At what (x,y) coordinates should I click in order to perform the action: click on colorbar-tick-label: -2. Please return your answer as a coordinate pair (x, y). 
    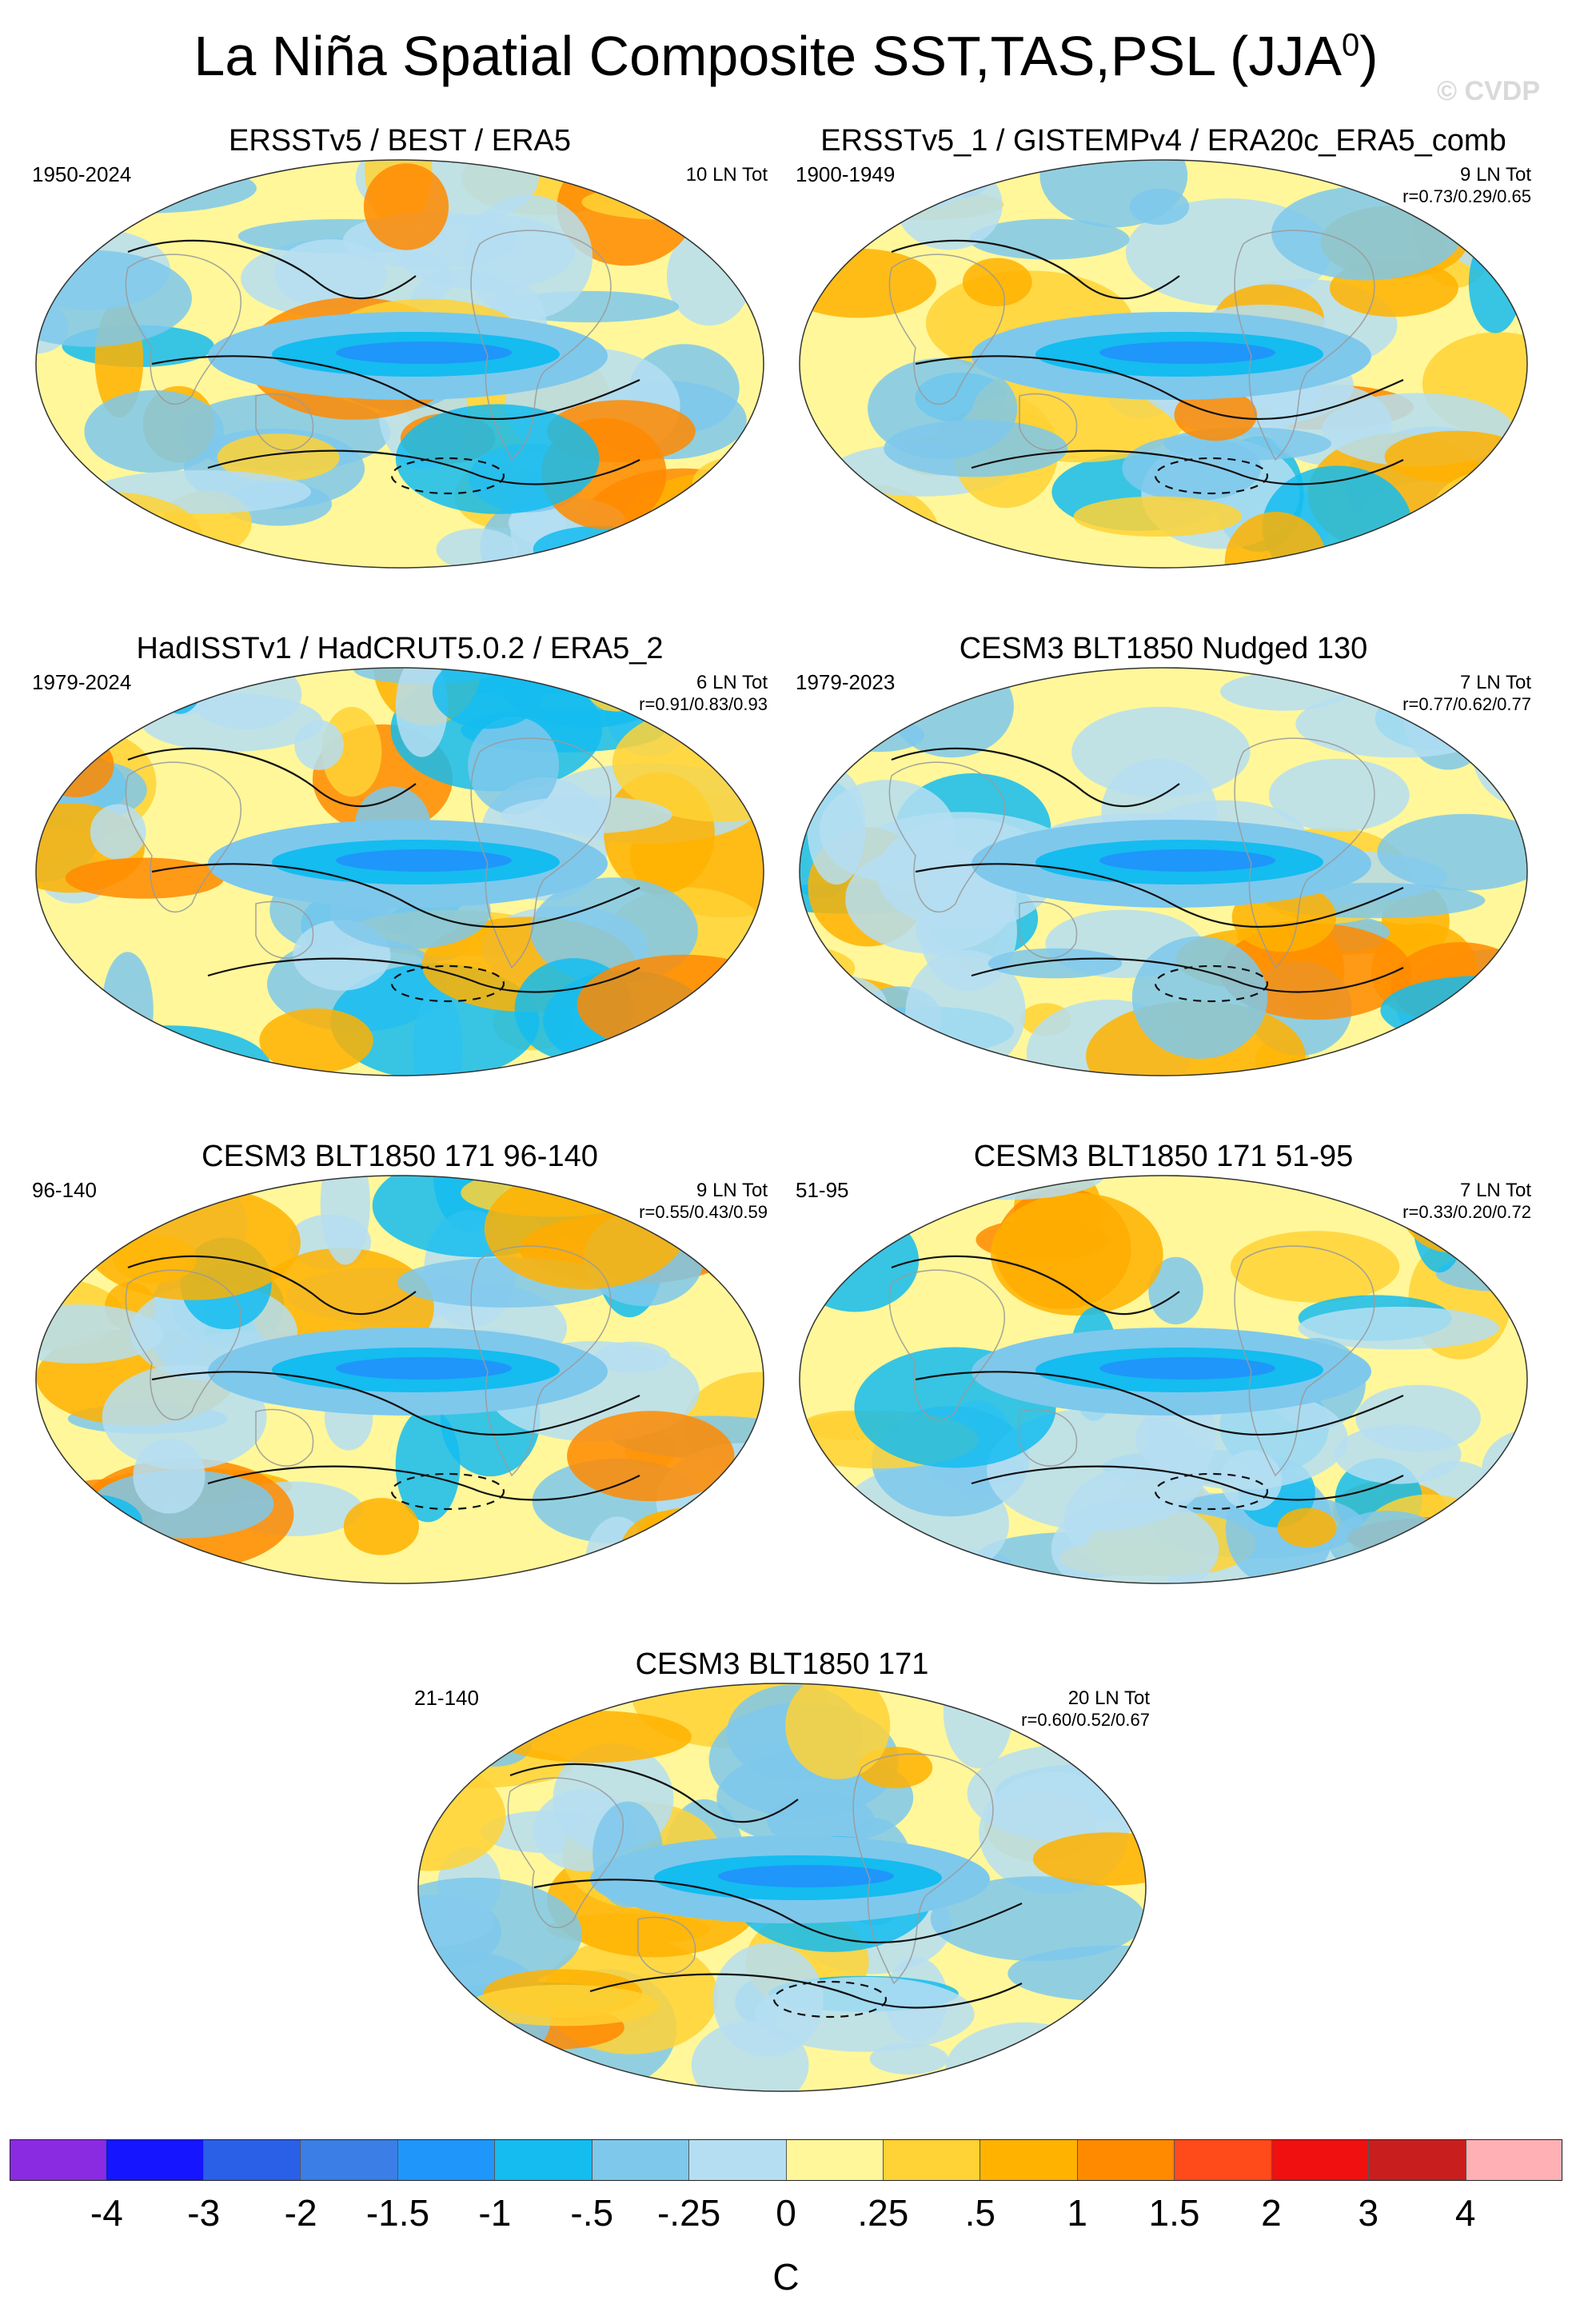
    Looking at the image, I should click on (301, 2213).